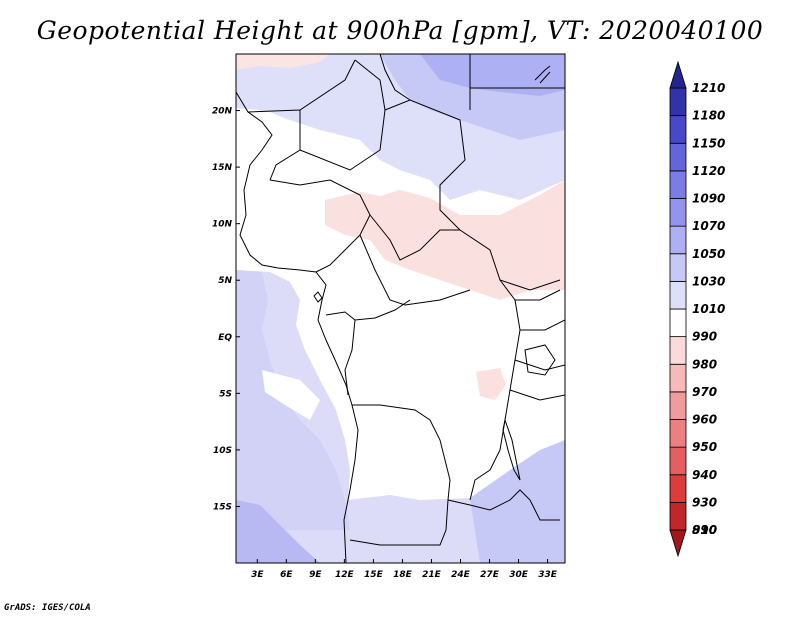 This screenshot has height=618, width=800. What do you see at coordinates (222, 451) in the screenshot?
I see `y-tick-label: 10S` at bounding box center [222, 451].